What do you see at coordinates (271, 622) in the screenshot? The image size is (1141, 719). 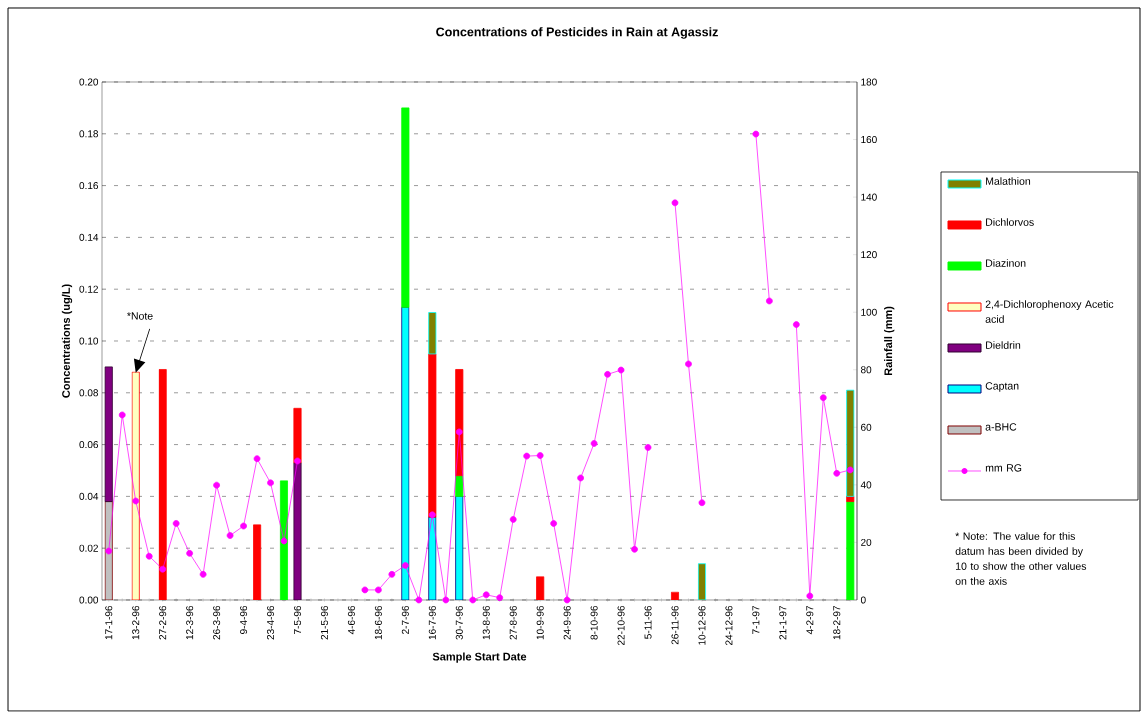 I see `x-tick-label: 23-4-96` at bounding box center [271, 622].